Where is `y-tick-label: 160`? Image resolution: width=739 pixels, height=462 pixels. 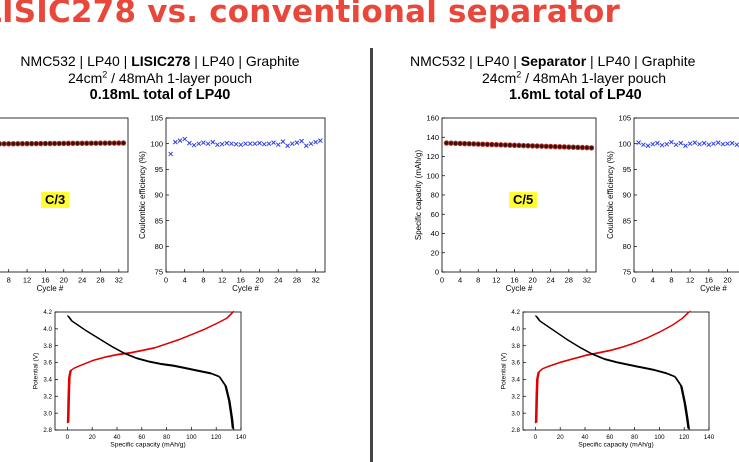 y-tick-label: 160 is located at coordinates (432, 118).